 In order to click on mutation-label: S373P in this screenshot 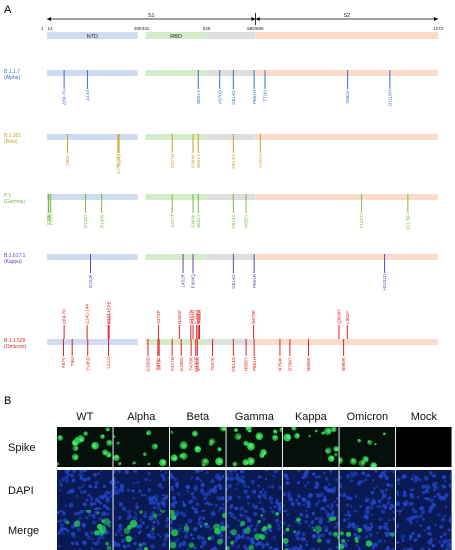, I will do `click(158, 317)`.